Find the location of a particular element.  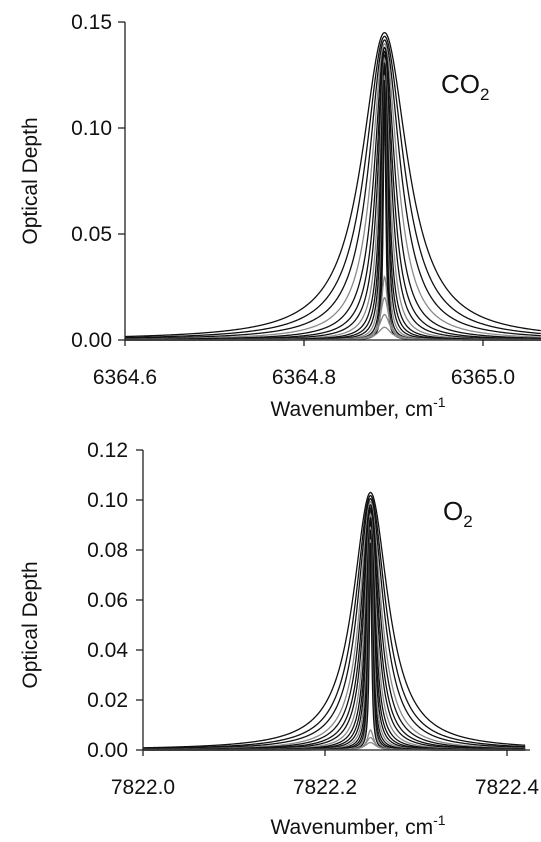

o2-ytick-label: 0.08 is located at coordinates (107, 550).